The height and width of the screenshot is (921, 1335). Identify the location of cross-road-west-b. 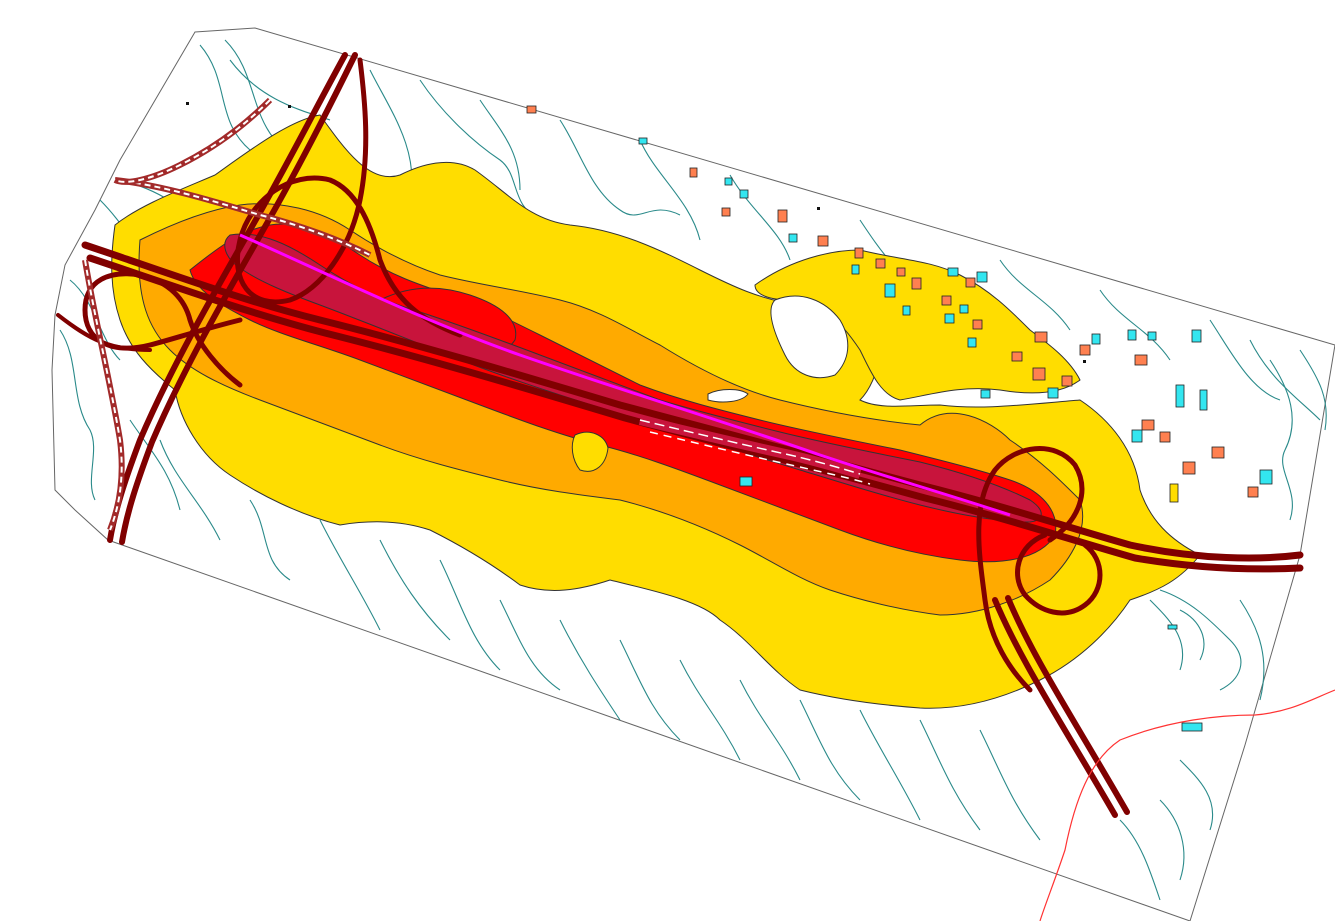
(238, 298).